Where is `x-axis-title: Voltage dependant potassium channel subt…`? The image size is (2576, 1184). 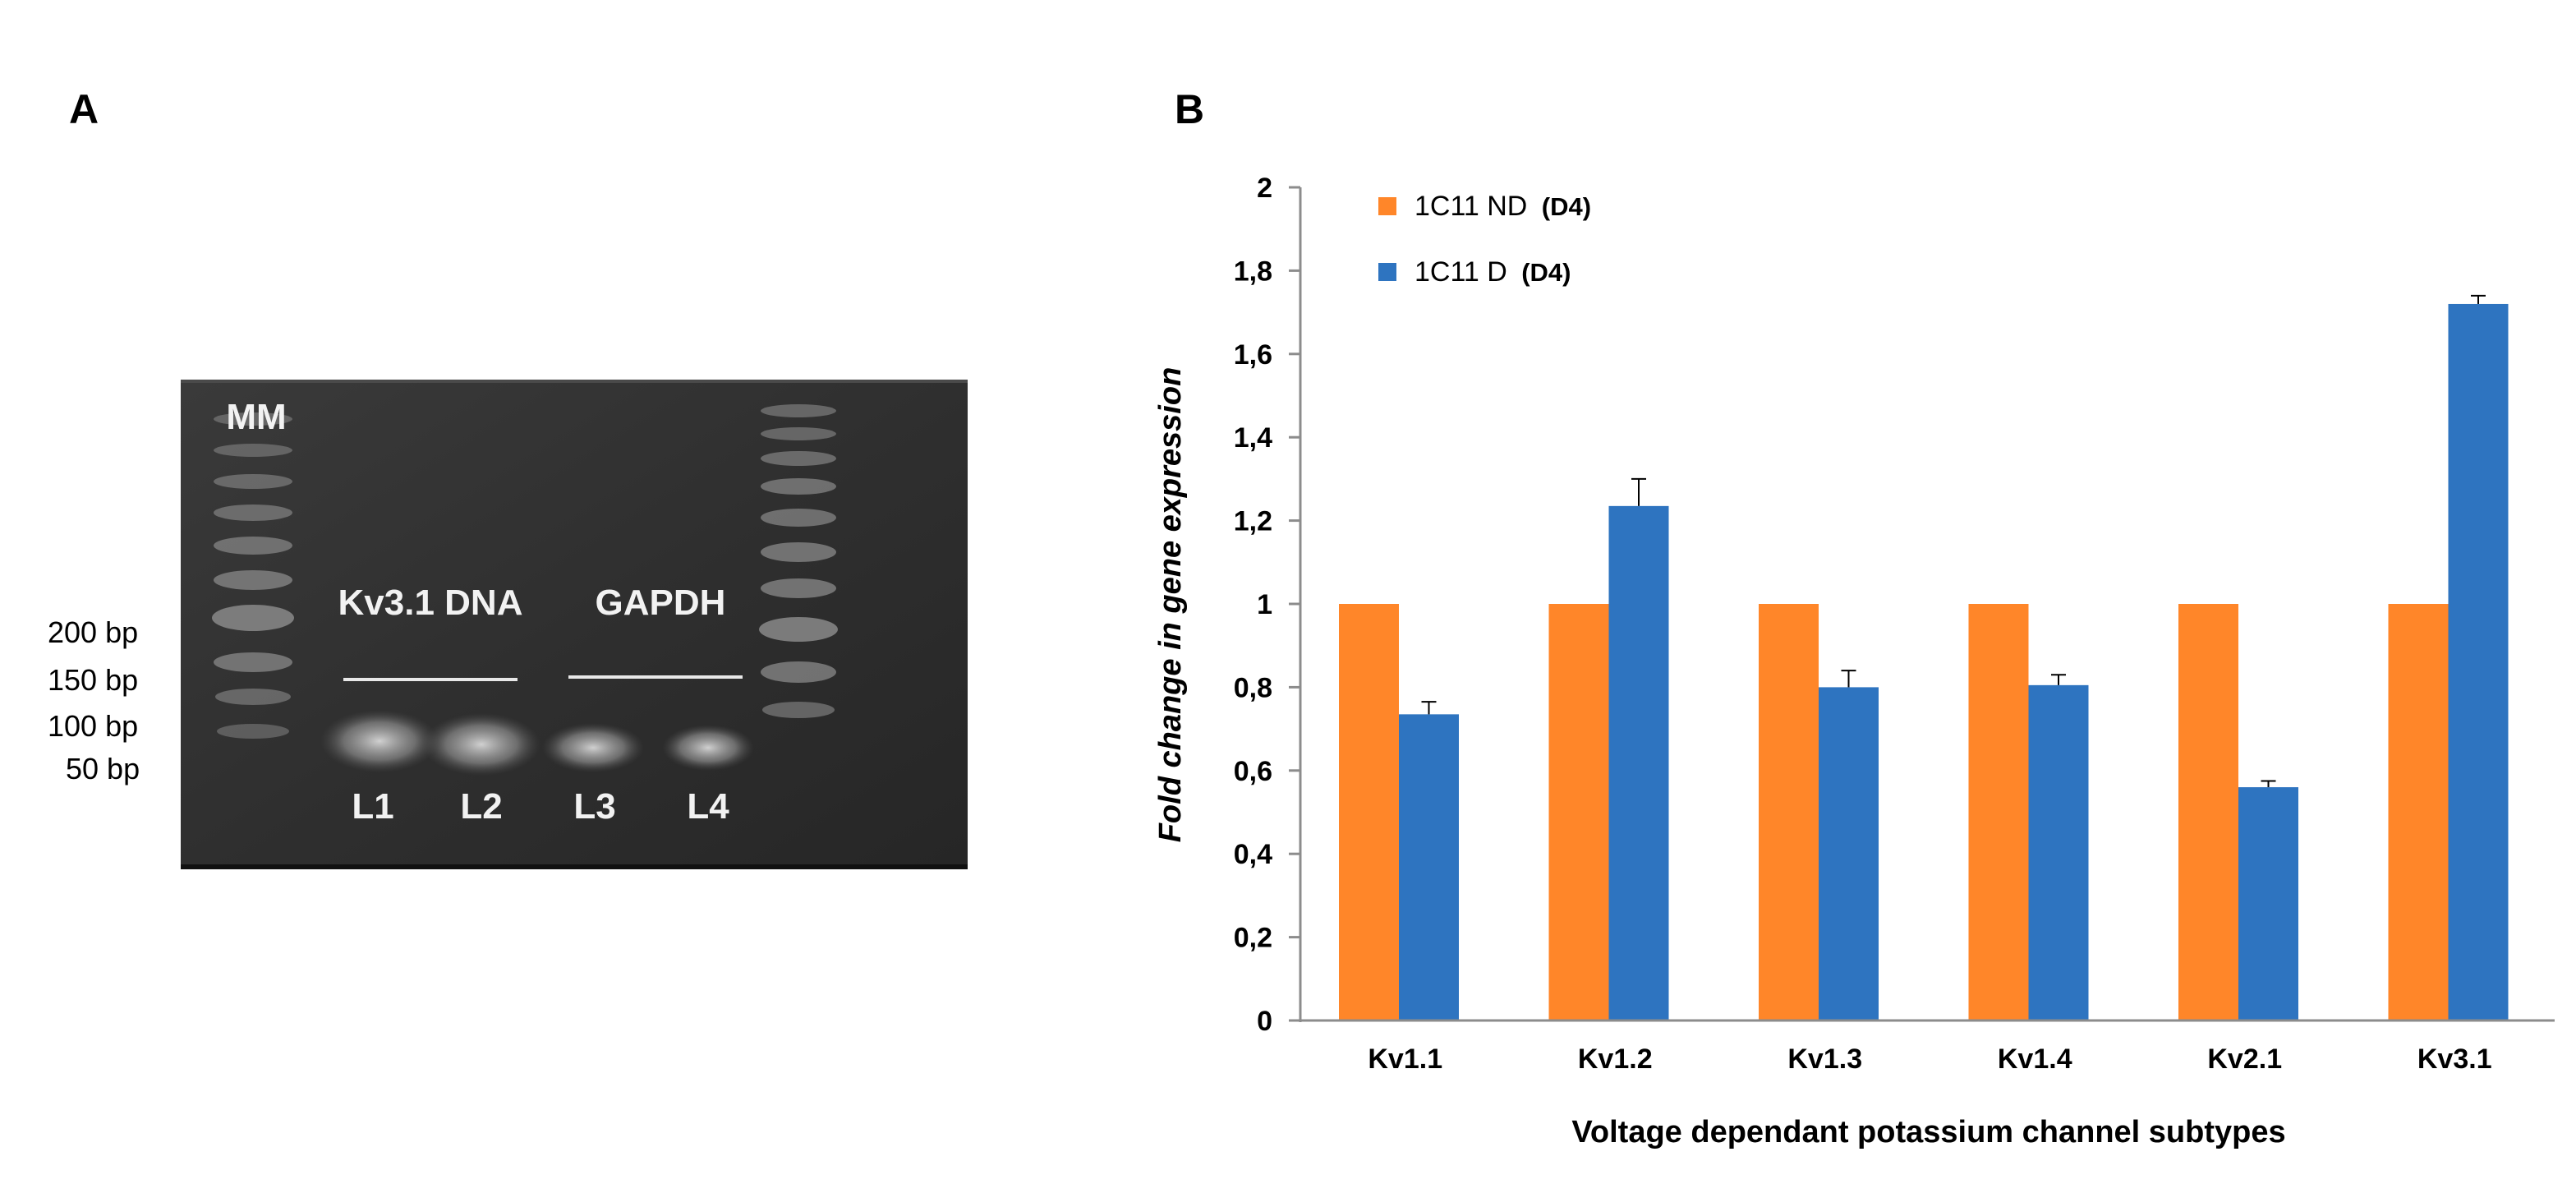
x-axis-title: Voltage dependant potassium channel subt… is located at coordinates (1928, 1132).